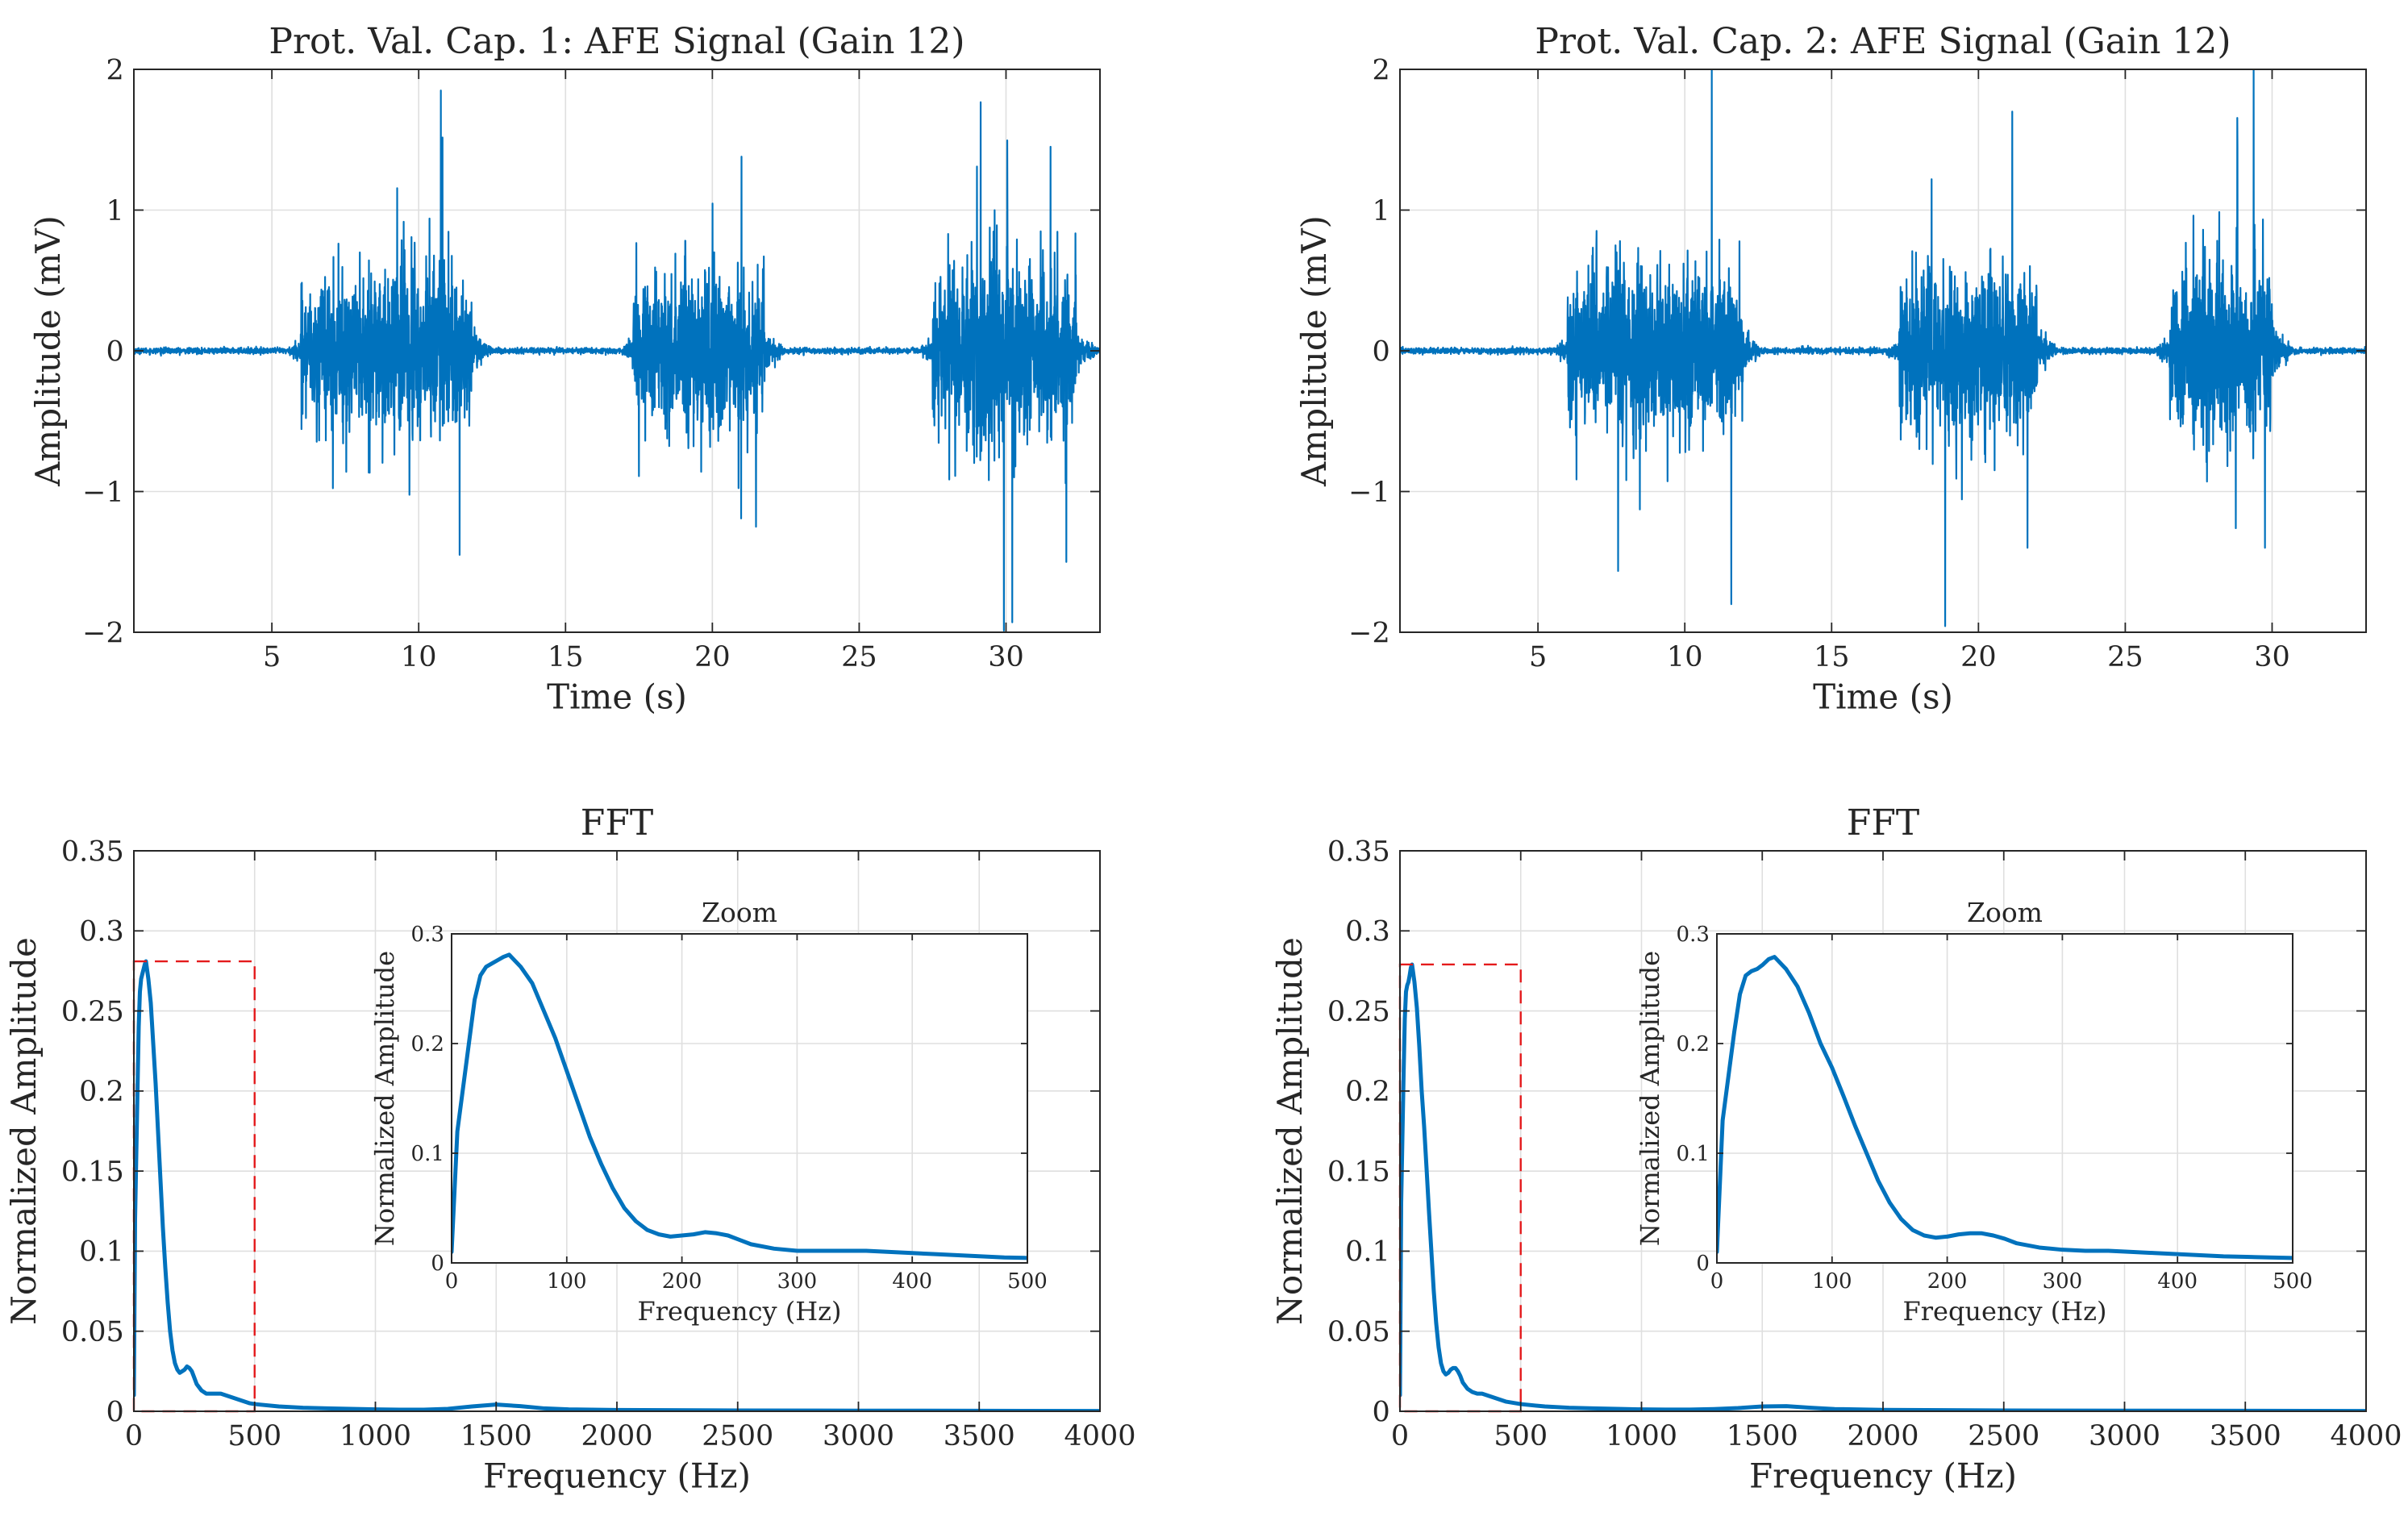 The width and height of the screenshot is (2408, 1525). I want to click on chart-1-ytick-label: −2, so click(103, 633).